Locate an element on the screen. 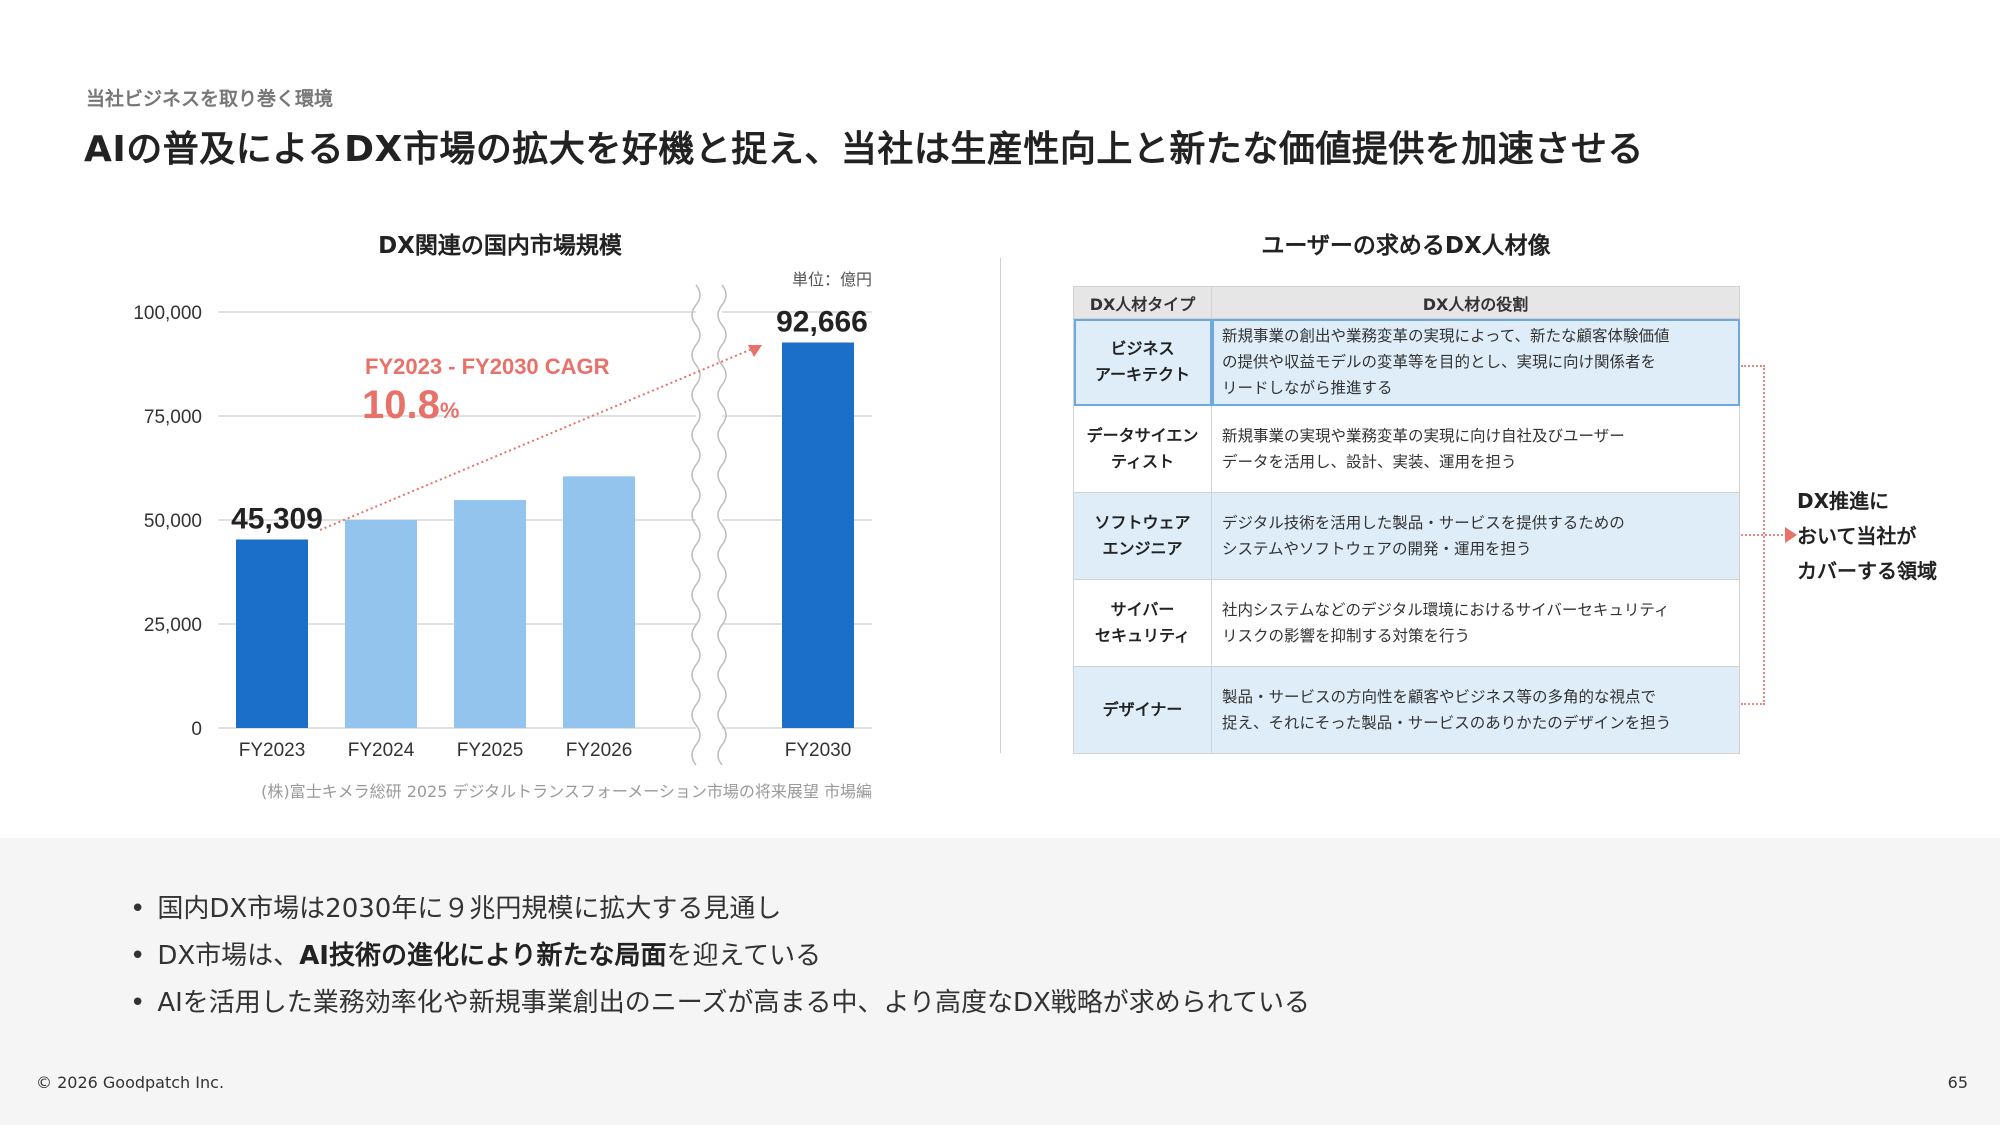  coverage-label: DX推進に おいて当社が カバーする領域 is located at coordinates (1867, 536).